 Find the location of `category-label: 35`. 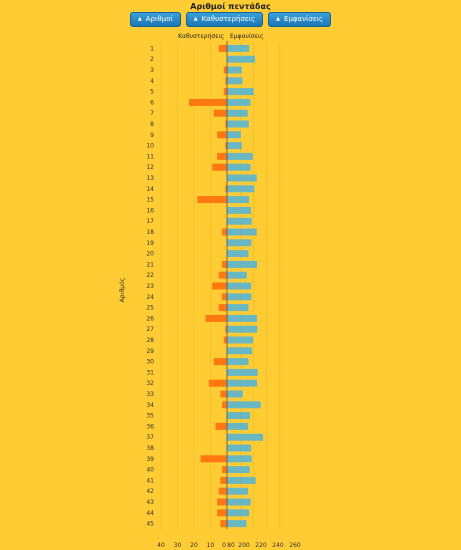

category-label: 35 is located at coordinates (150, 416).